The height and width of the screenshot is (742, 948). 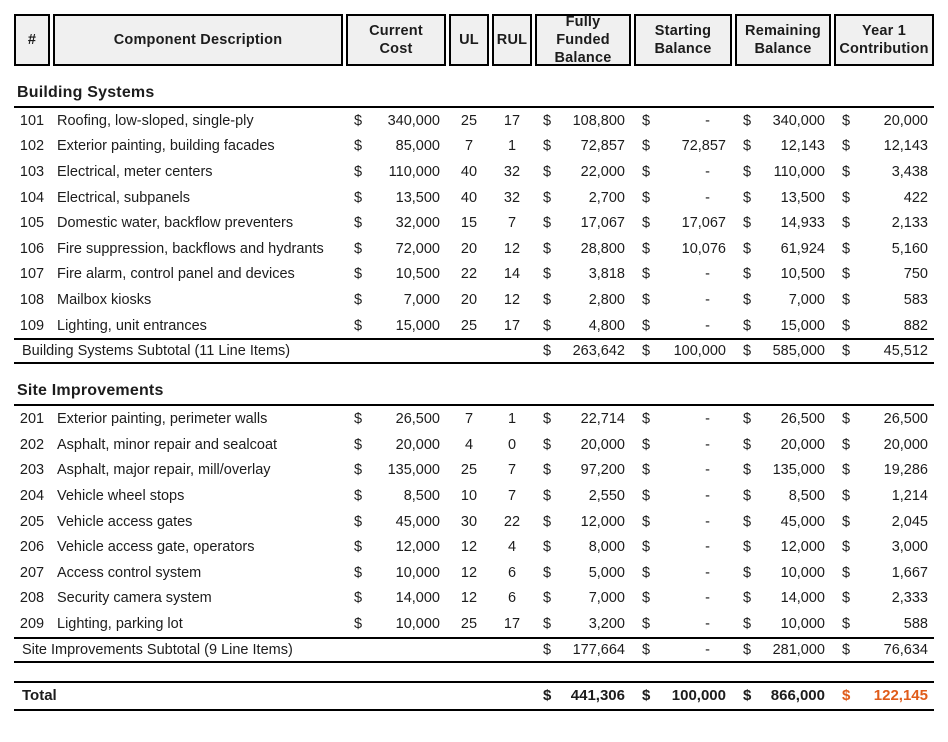 I want to click on cell-component-description: Fire suppression, backflows and hydrants, so click(x=190, y=248).